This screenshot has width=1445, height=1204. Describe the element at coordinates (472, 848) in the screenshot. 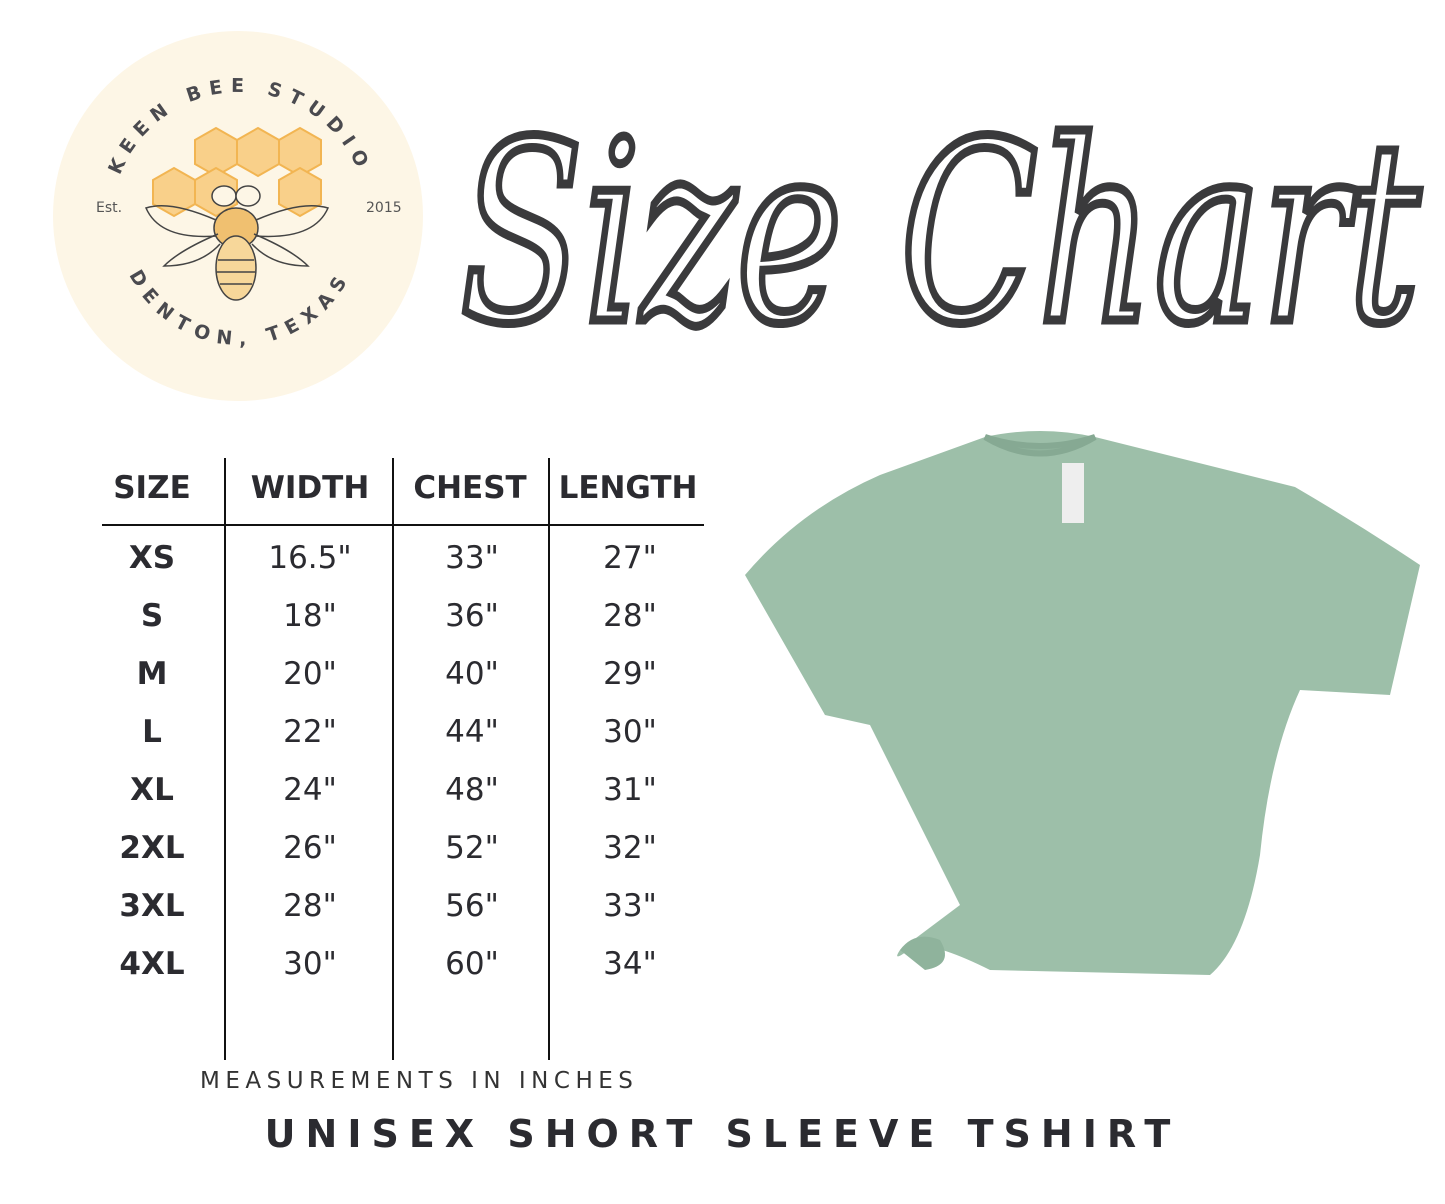

I see `cell-chest: 52"` at that location.